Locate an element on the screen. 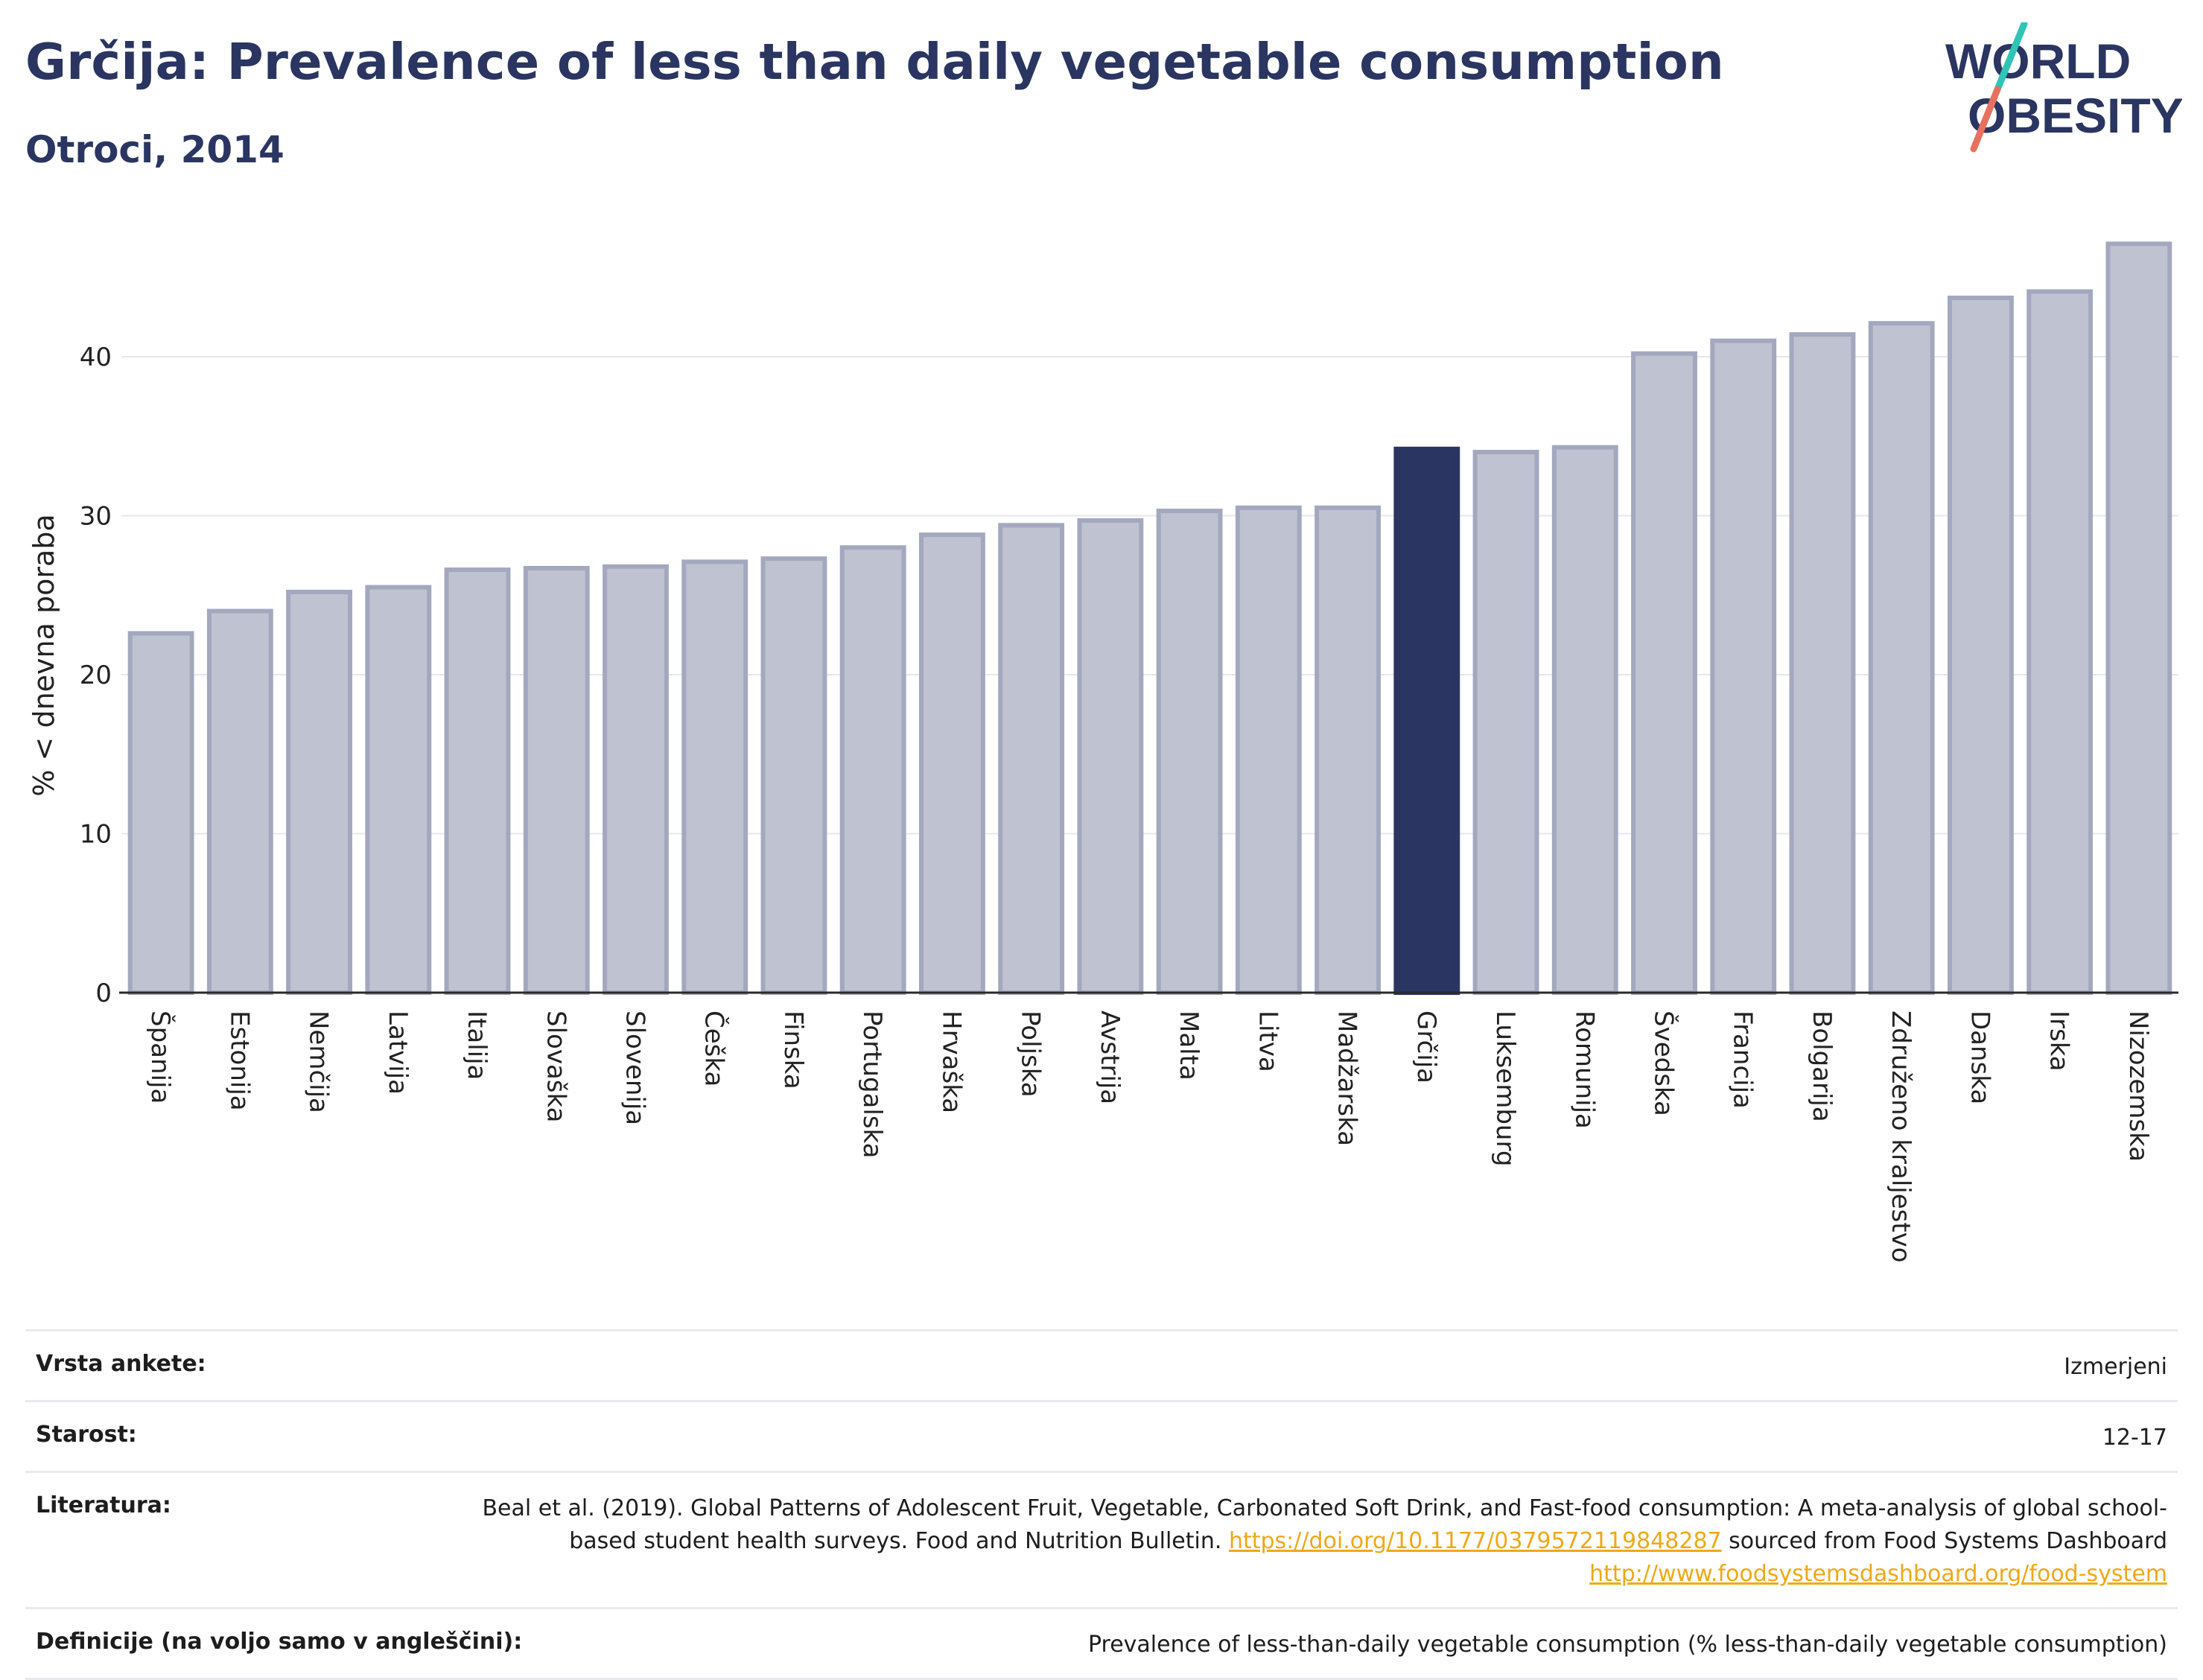 Image resolution: width=2203 pixels, height=1680 pixels. x-tick-label: Malta is located at coordinates (1189, 1046).